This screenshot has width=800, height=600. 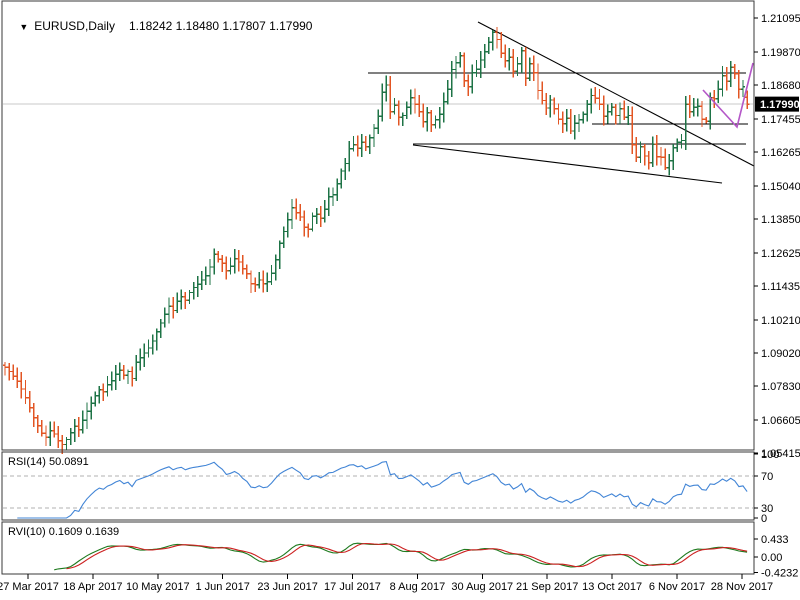 What do you see at coordinates (780, 254) in the screenshot?
I see `price-axis-label: 1.12625` at bounding box center [780, 254].